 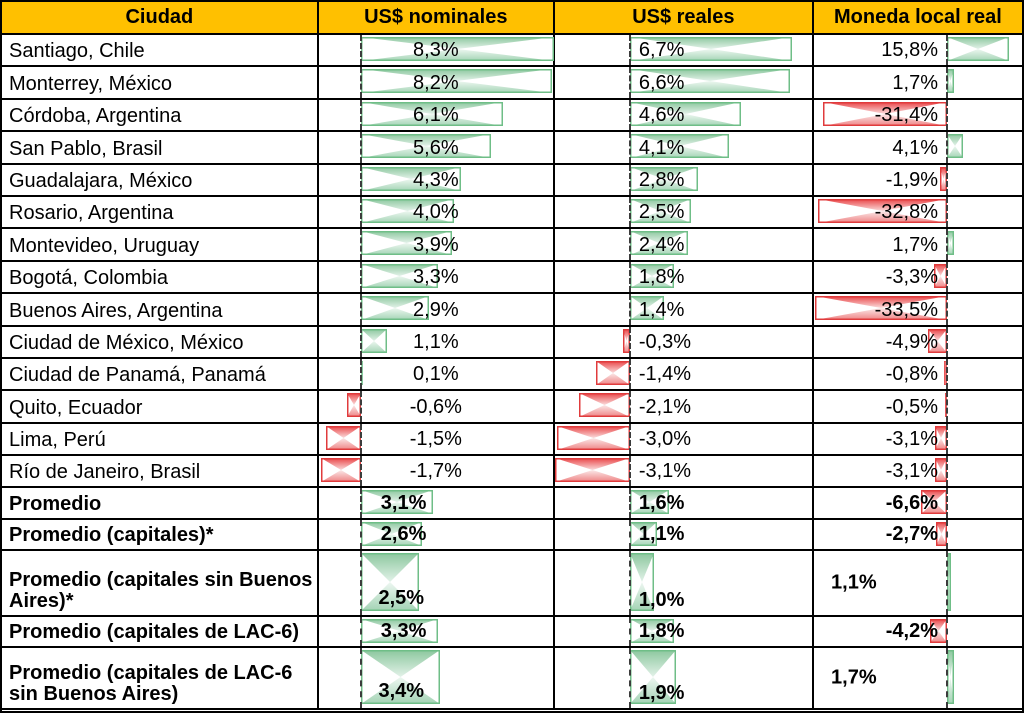 I want to click on value-label: 2,6%, so click(x=403, y=534).